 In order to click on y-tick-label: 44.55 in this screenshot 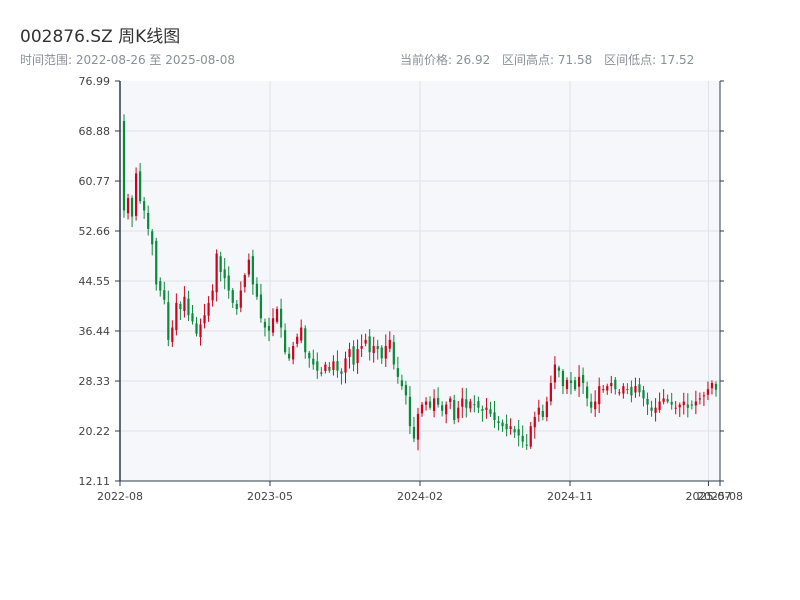, I will do `click(95, 281)`.